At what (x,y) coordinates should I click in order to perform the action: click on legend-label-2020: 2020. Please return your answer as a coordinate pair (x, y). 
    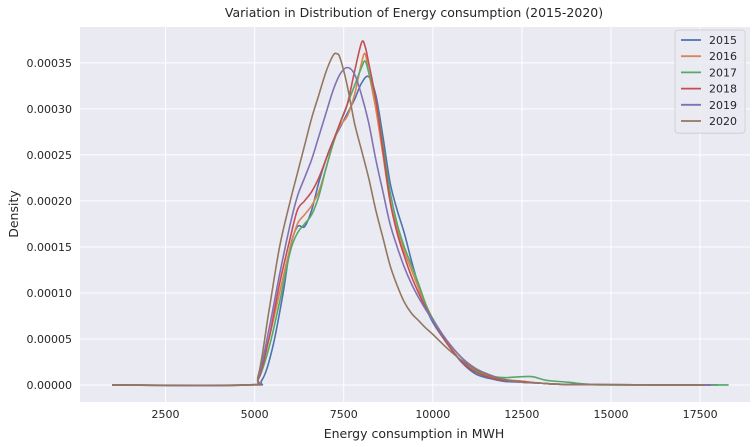
    Looking at the image, I should click on (723, 121).